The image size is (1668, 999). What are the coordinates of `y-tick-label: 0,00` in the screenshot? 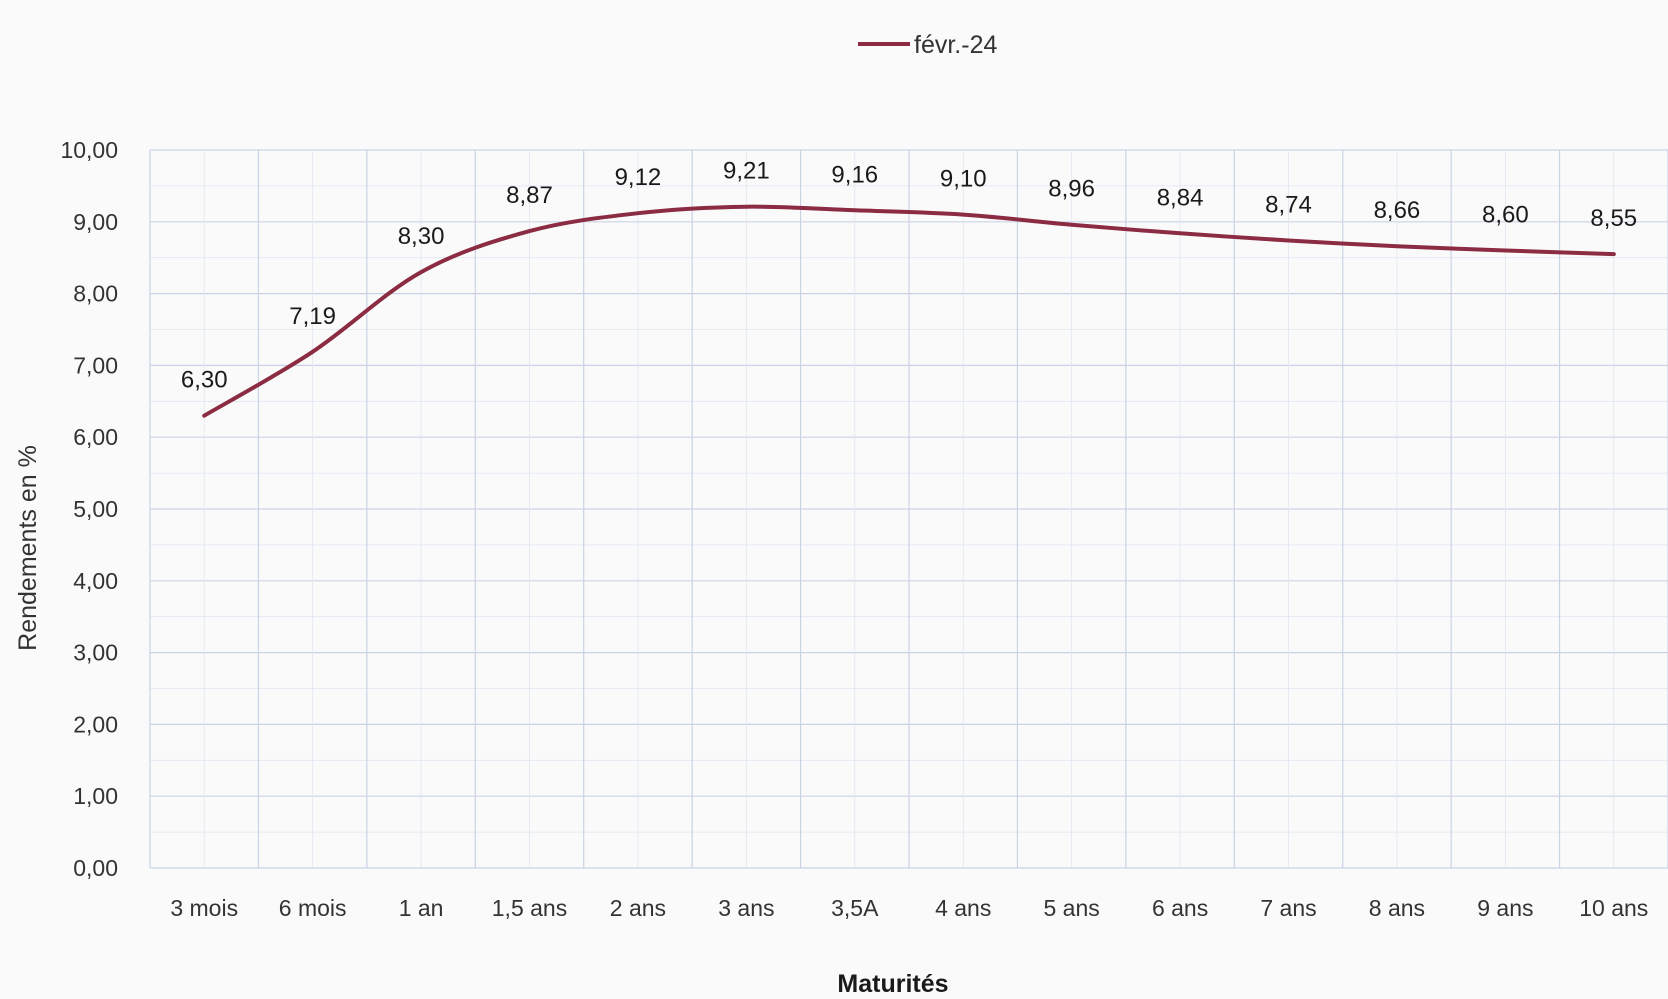 It's located at (95, 868).